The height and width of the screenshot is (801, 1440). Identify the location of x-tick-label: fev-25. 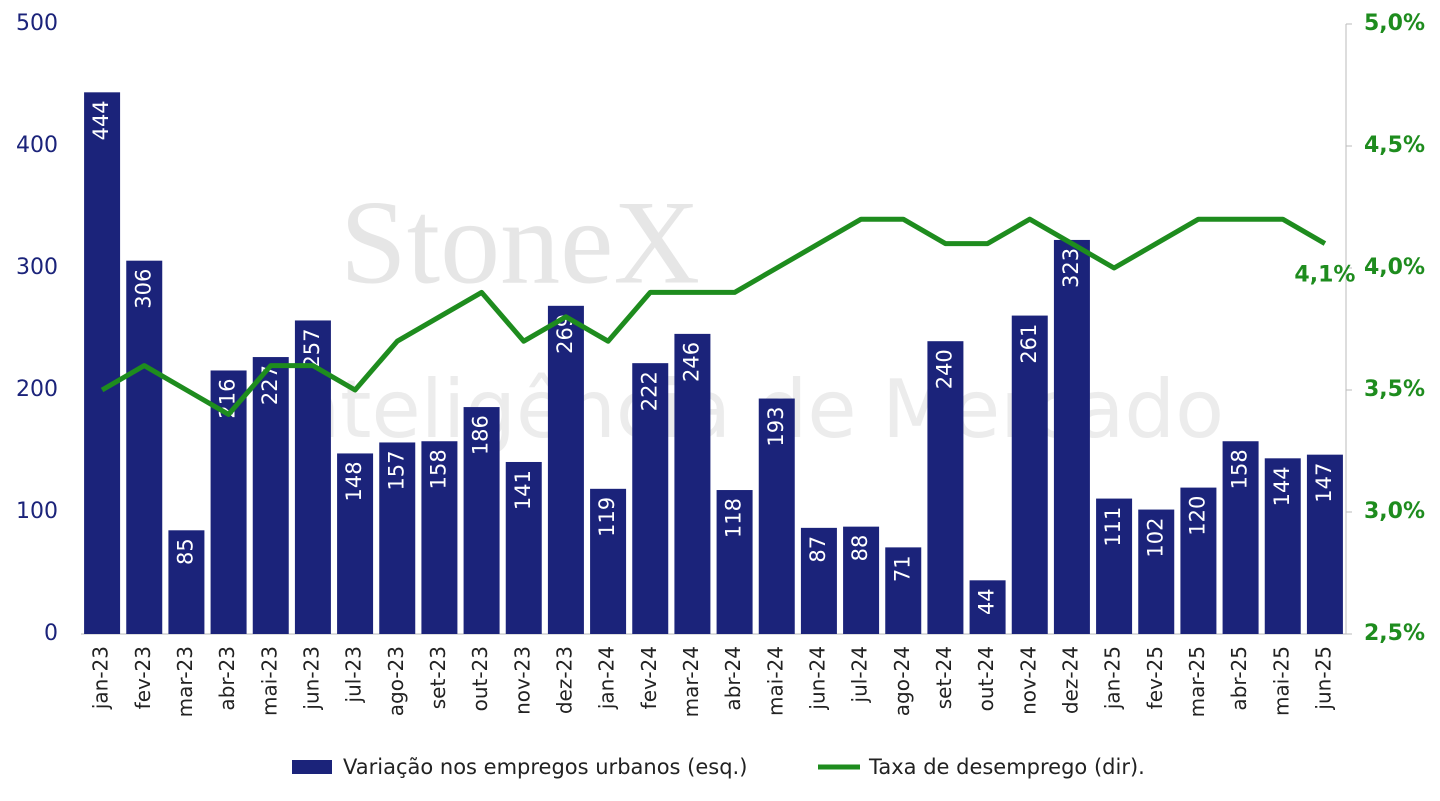
(1155, 677).